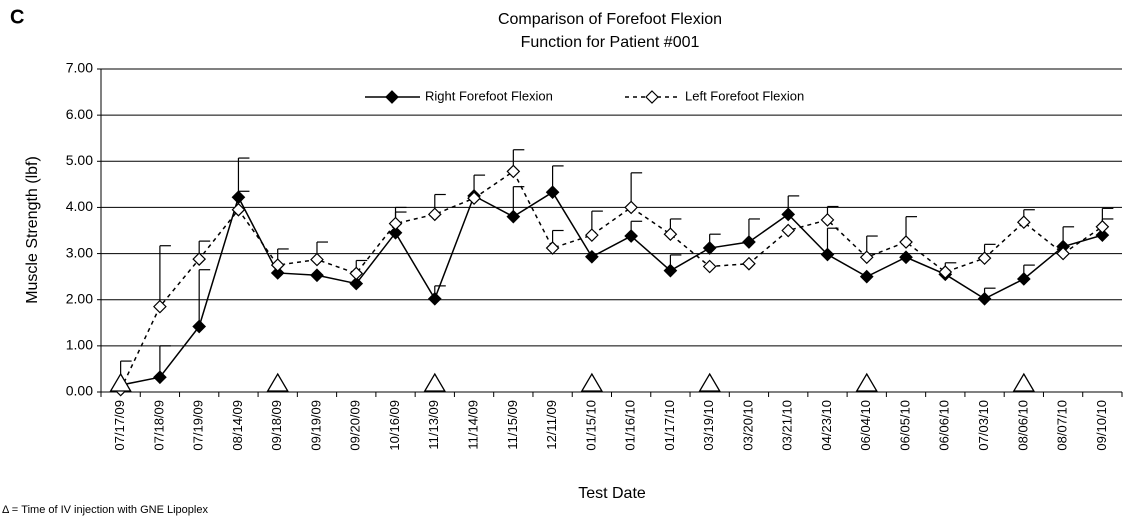  I want to click on x-tick-label: 01/15/10, so click(590, 425).